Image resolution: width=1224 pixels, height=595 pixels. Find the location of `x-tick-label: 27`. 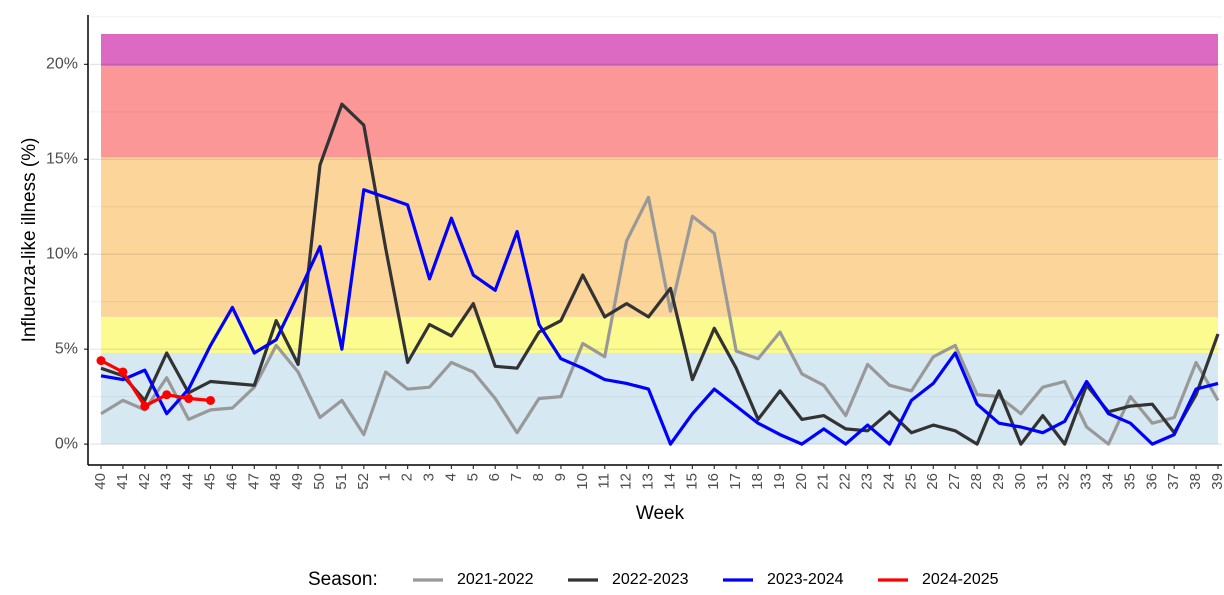

x-tick-label: 27 is located at coordinates (954, 481).